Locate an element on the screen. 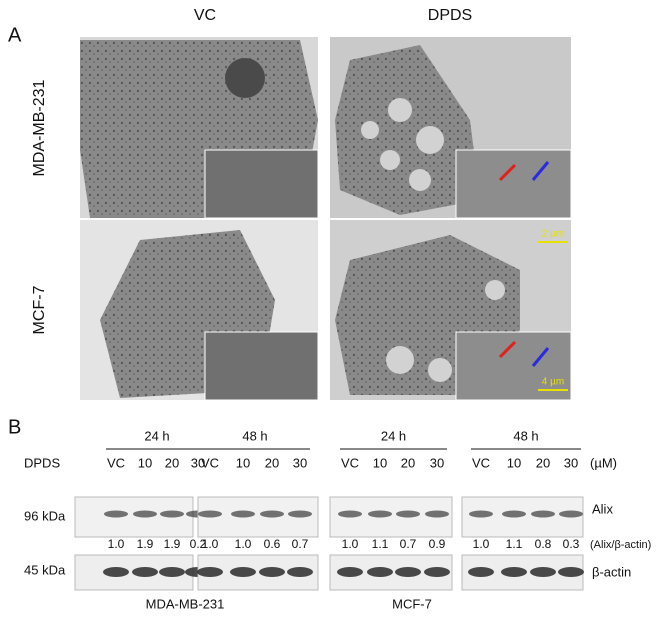  panel-label: B is located at coordinates (14, 427).